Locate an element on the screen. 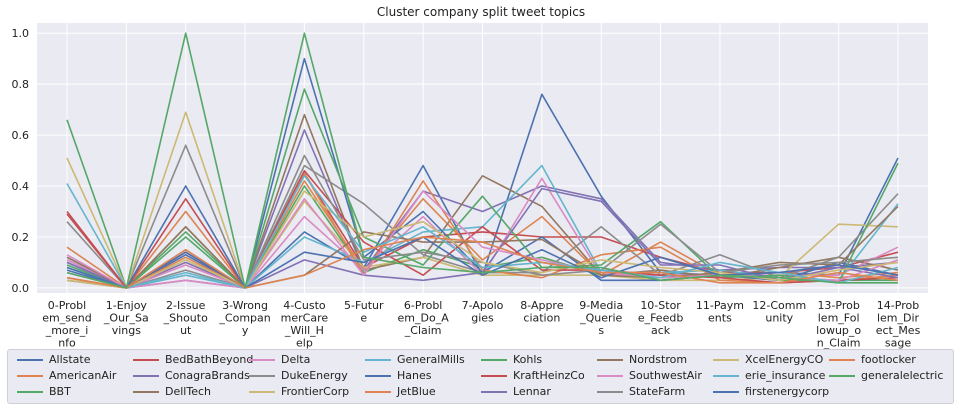  series-line-footlocker is located at coordinates (482, 262).